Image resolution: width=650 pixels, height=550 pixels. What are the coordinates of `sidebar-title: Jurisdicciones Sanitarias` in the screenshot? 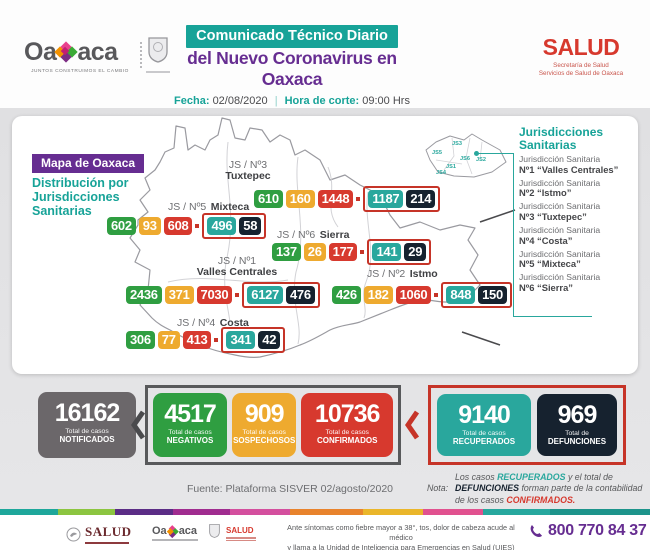 It's located at (561, 139).